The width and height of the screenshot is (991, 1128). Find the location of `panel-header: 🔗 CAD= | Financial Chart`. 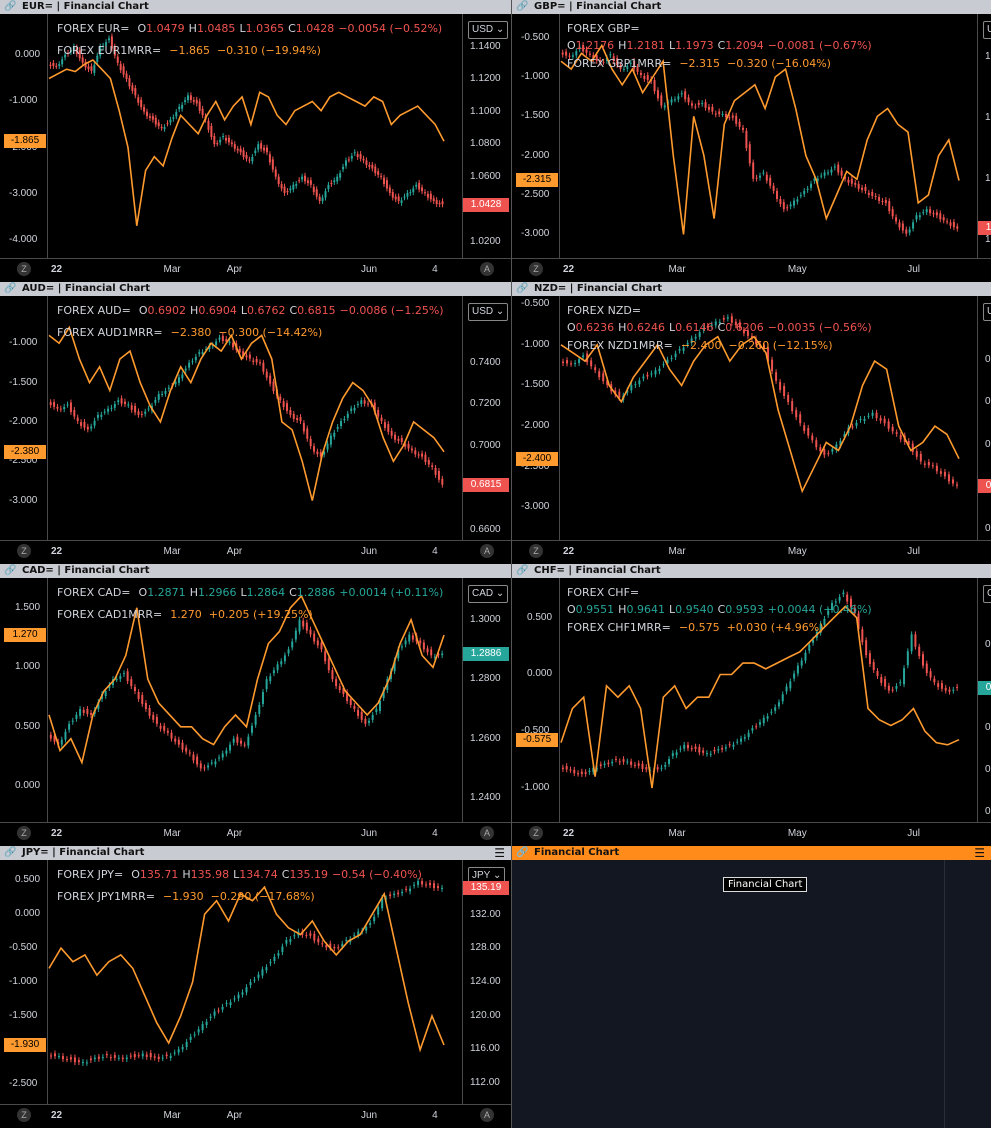

panel-header: 🔗 CAD= | Financial Chart is located at coordinates (255, 571).